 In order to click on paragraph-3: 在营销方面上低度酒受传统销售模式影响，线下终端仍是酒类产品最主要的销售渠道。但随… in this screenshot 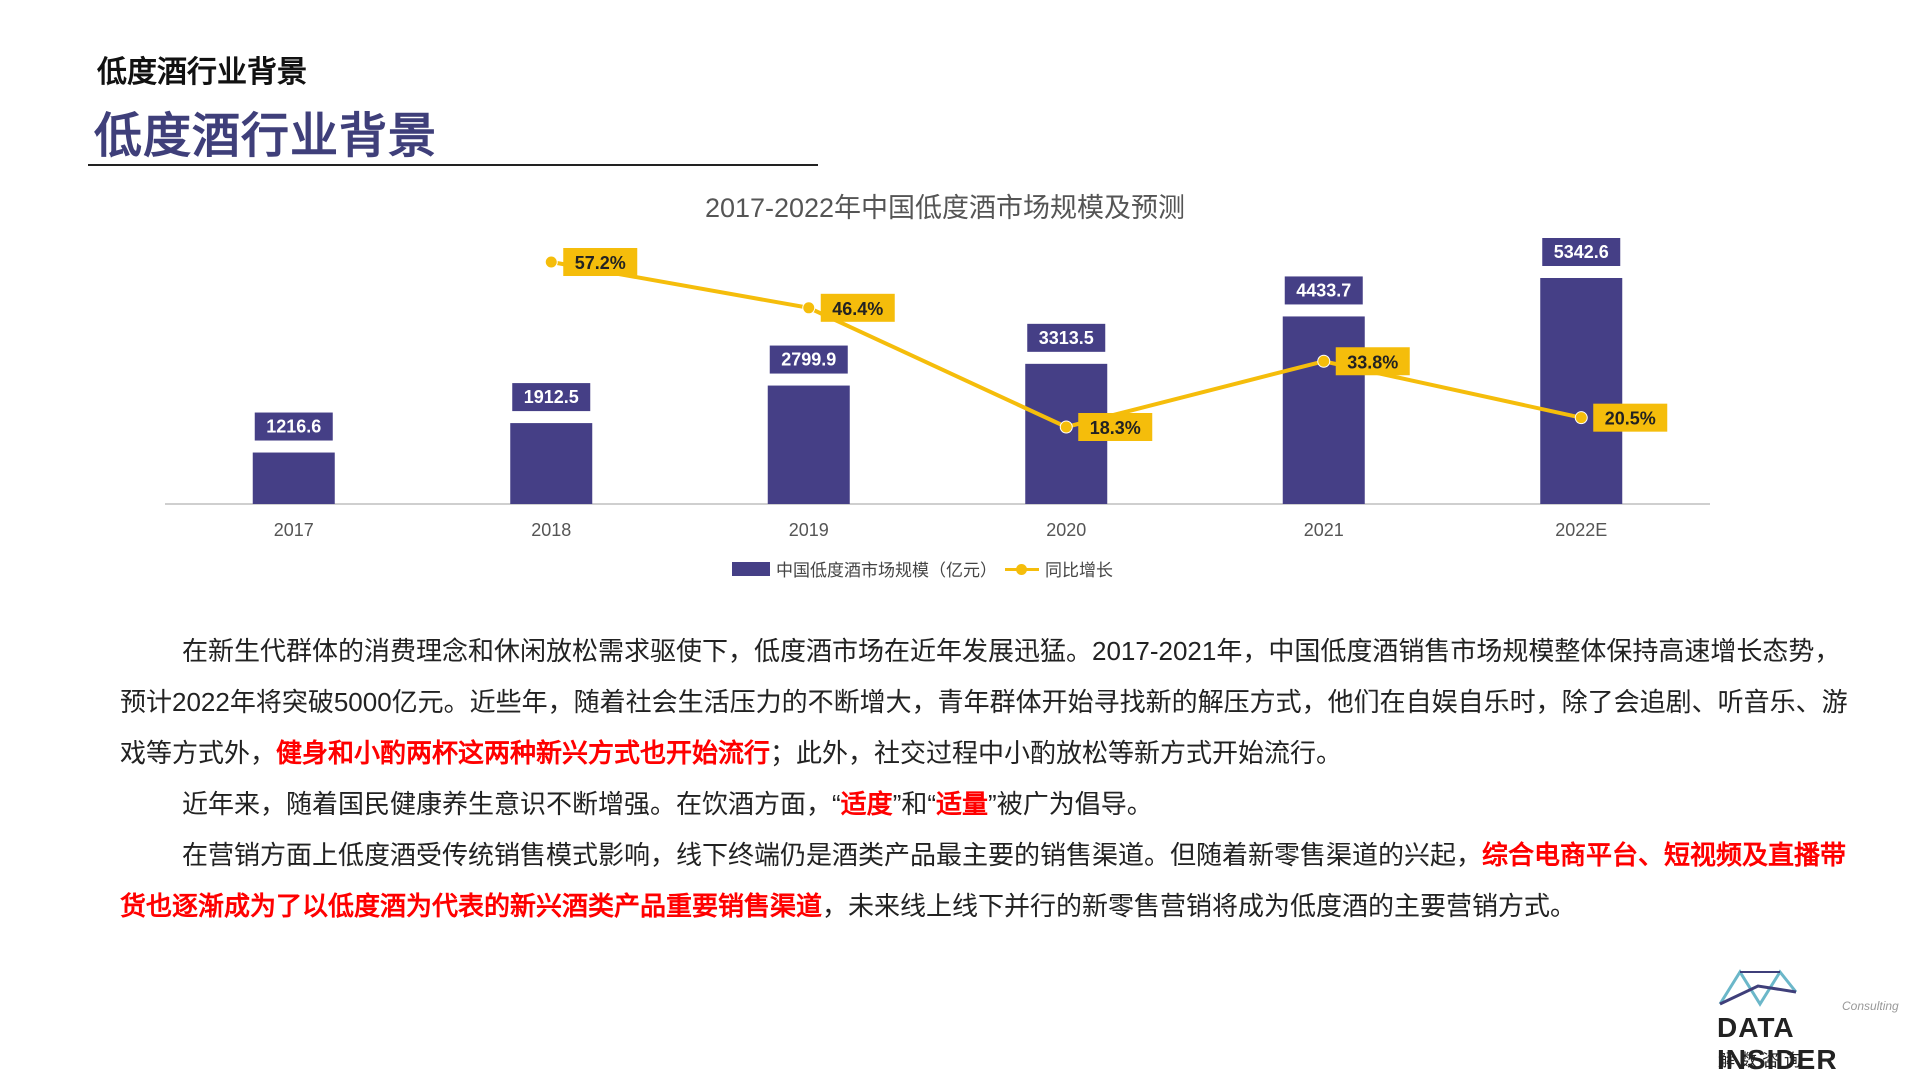, I will do `click(992, 881)`.